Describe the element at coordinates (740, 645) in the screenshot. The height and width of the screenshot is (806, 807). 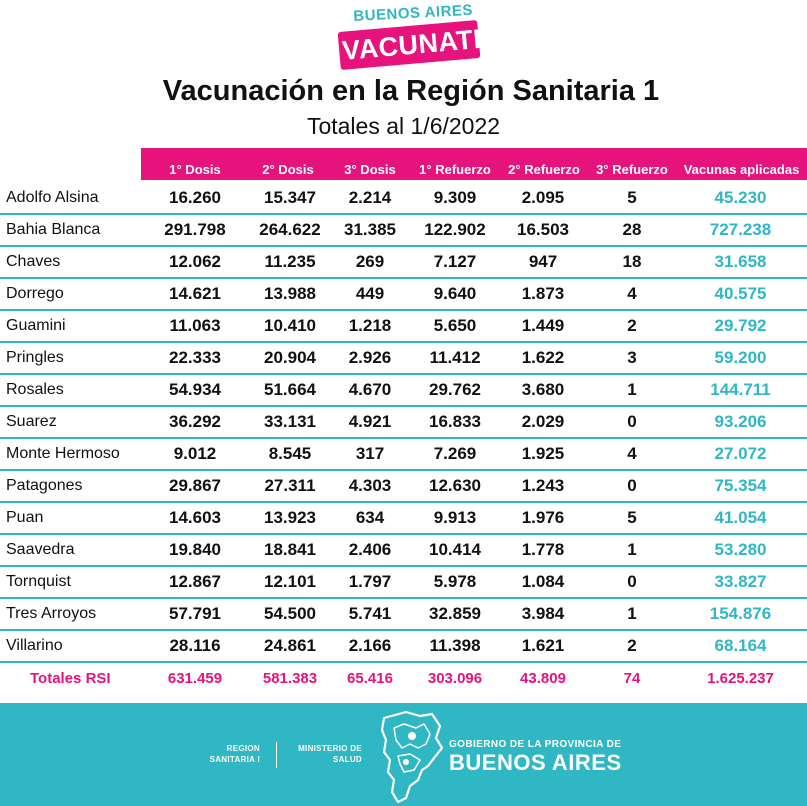
I see `cell-total: 68.164` at that location.